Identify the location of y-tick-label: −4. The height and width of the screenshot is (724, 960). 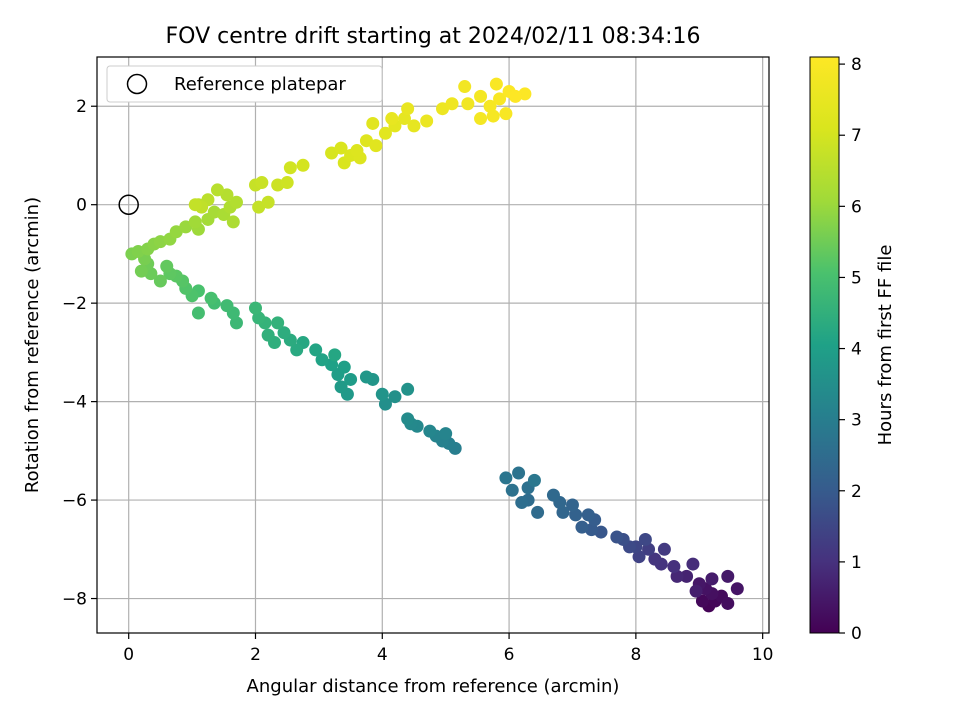
(74, 403).